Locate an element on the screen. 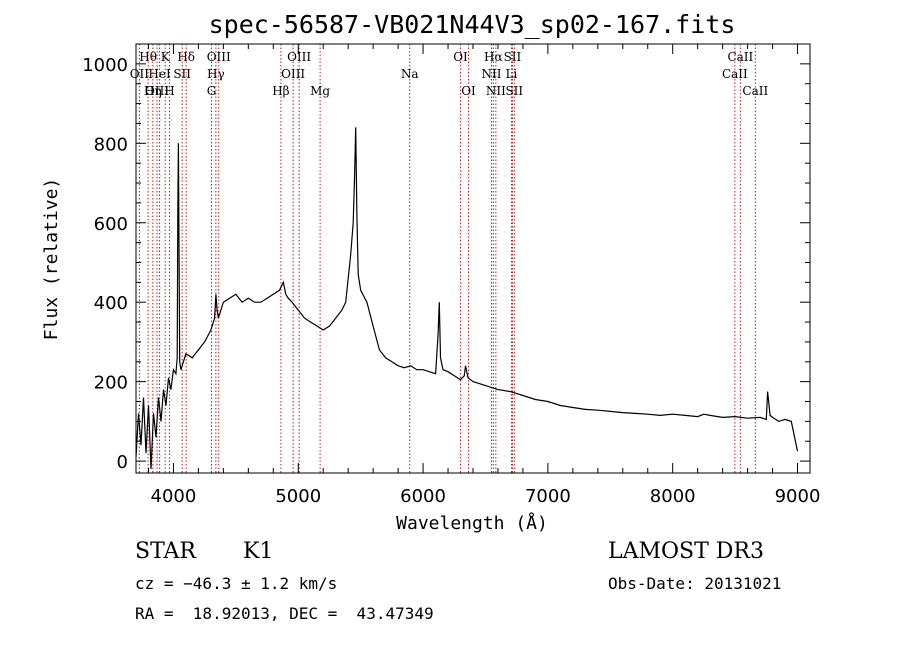 The width and height of the screenshot is (900, 649). marker-label-21: NII is located at coordinates (491, 74).